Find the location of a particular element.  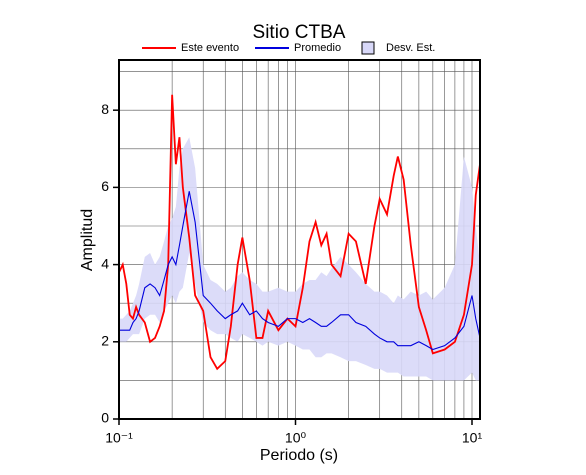

x-tick-label: 10⁻¹ is located at coordinates (119, 438).